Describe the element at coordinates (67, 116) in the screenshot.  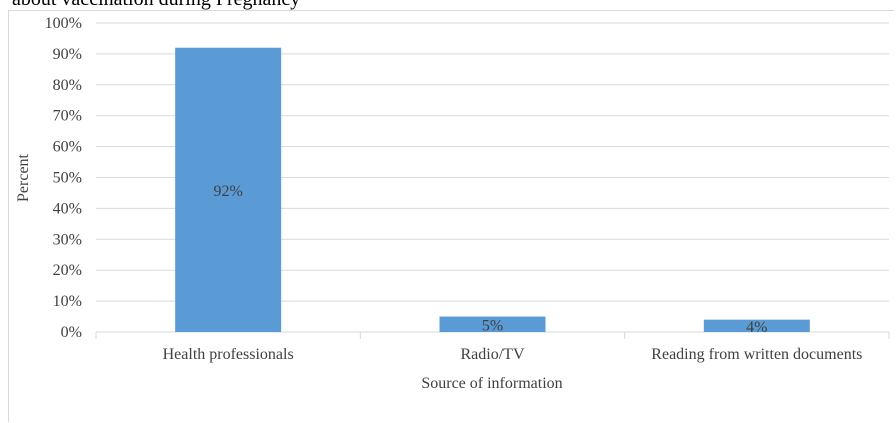
I see `y-tick-label: 70%` at that location.